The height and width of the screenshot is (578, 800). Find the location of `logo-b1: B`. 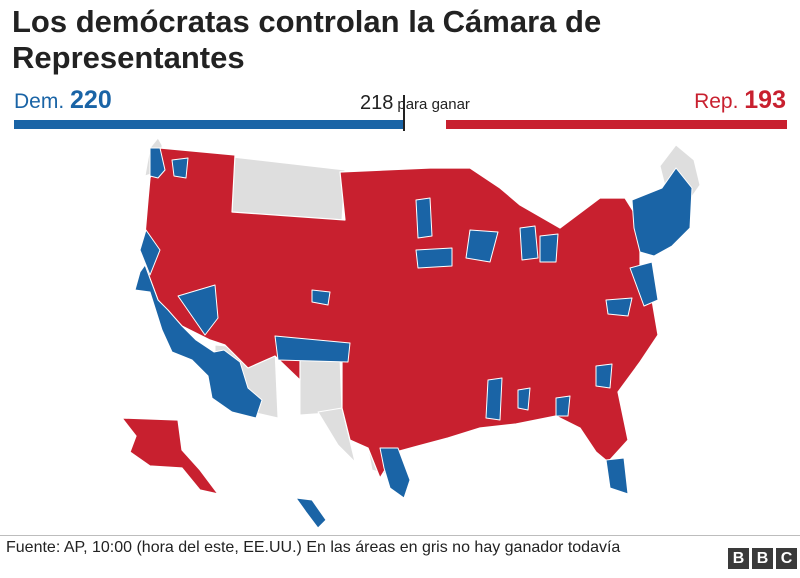

logo-b1: B is located at coordinates (738, 558).